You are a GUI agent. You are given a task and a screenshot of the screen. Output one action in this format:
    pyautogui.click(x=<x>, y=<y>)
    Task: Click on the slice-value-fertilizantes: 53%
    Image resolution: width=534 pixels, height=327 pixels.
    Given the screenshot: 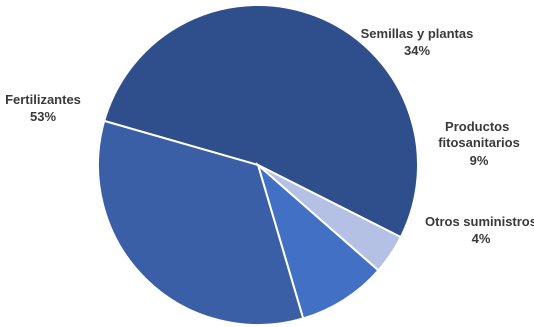 What is the action you would take?
    pyautogui.click(x=43, y=116)
    